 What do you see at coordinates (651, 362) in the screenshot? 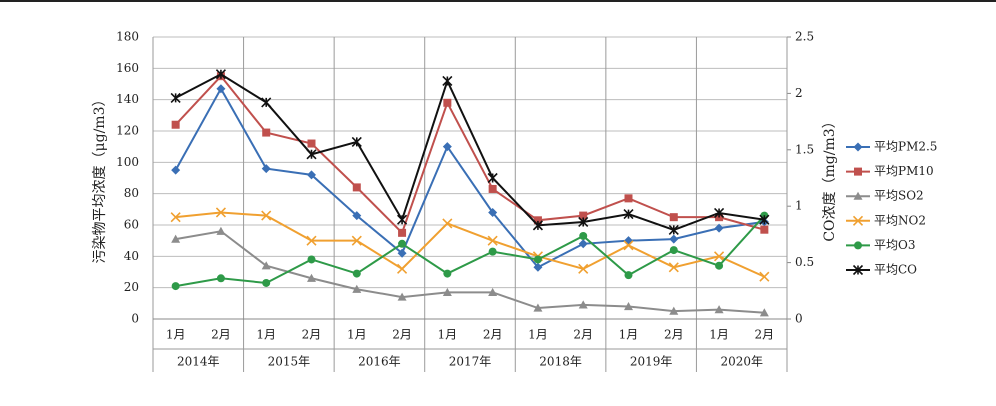
I see `group-label: 2019年` at bounding box center [651, 362].